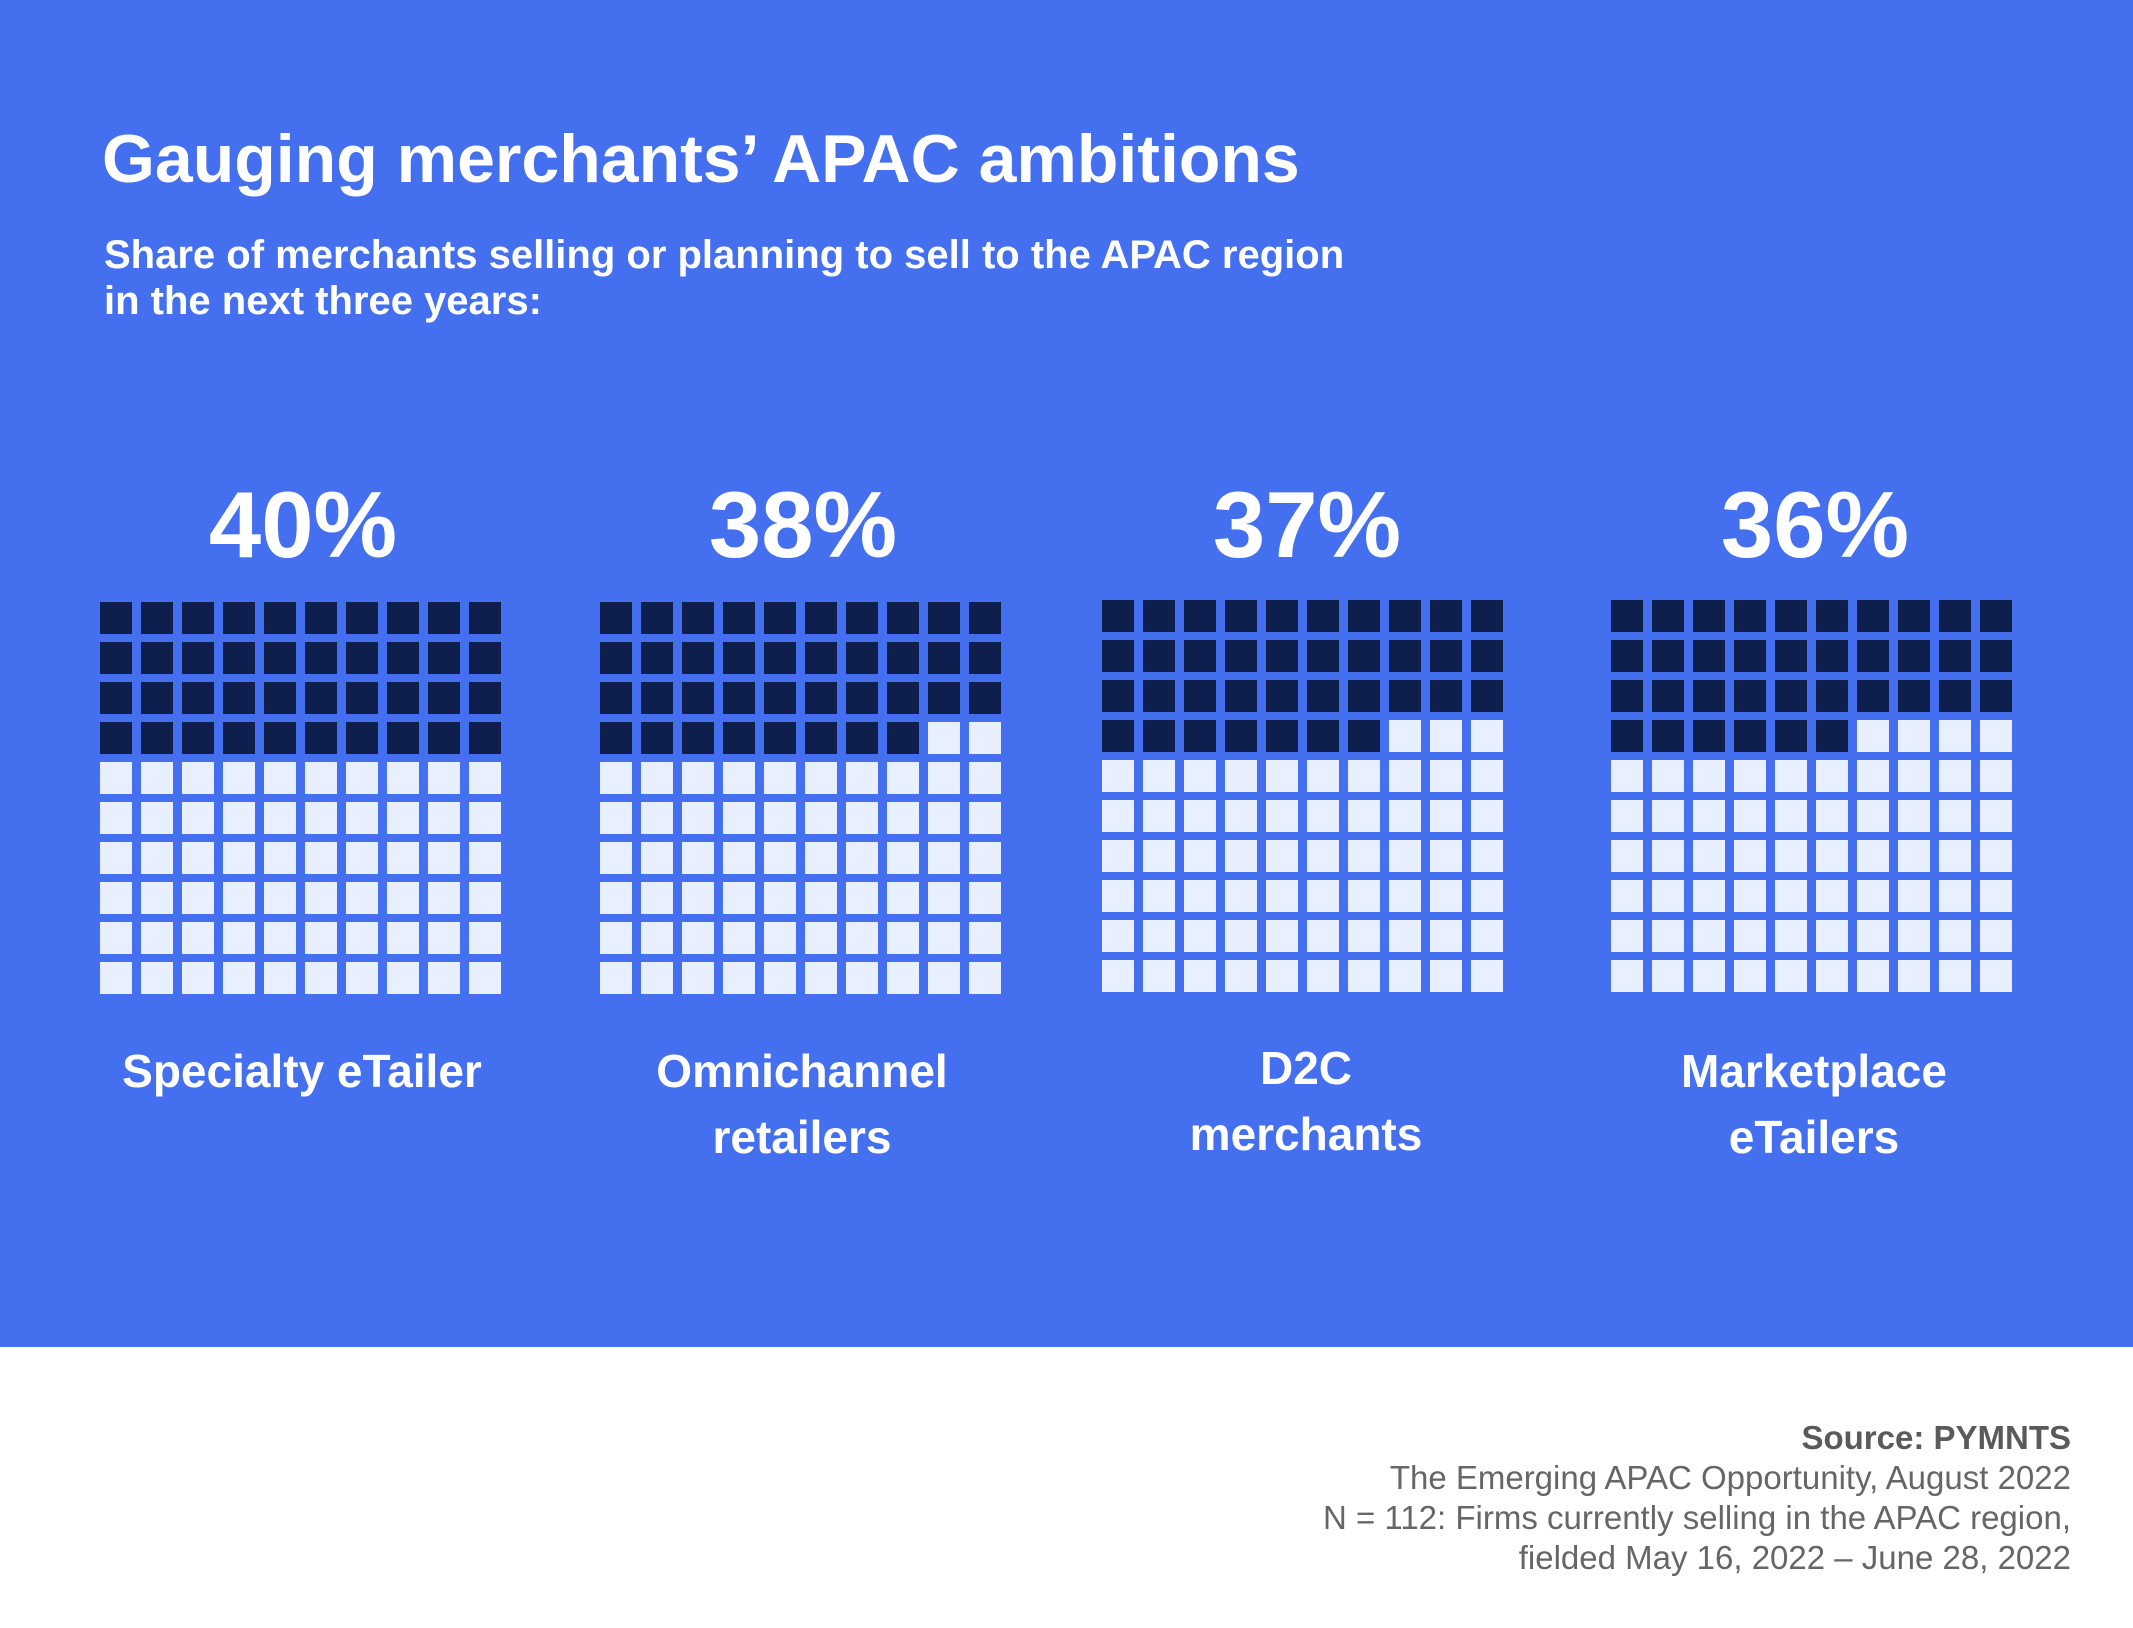 This screenshot has height=1628, width=2133. I want to click on waffle-grid-omnichannel-retailers, so click(802, 802).